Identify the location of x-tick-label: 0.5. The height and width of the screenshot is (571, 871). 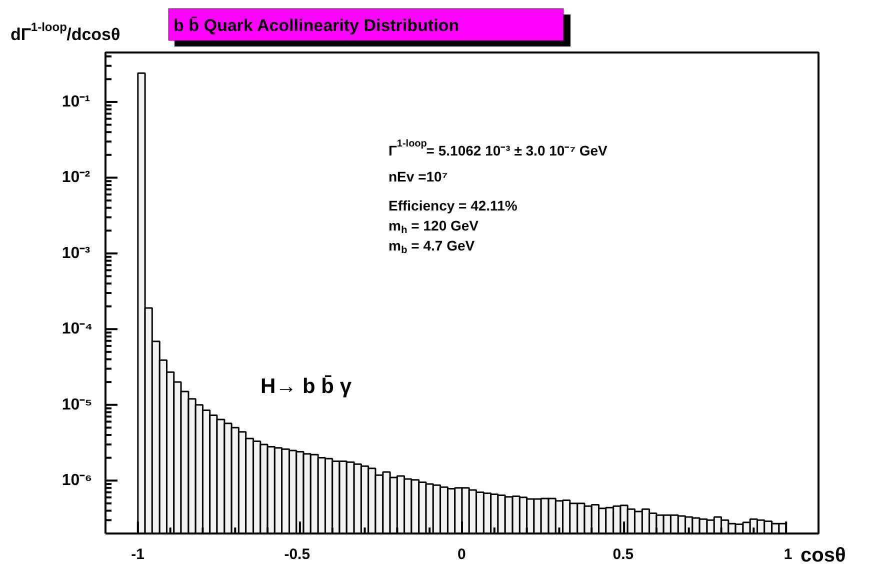
(623, 554).